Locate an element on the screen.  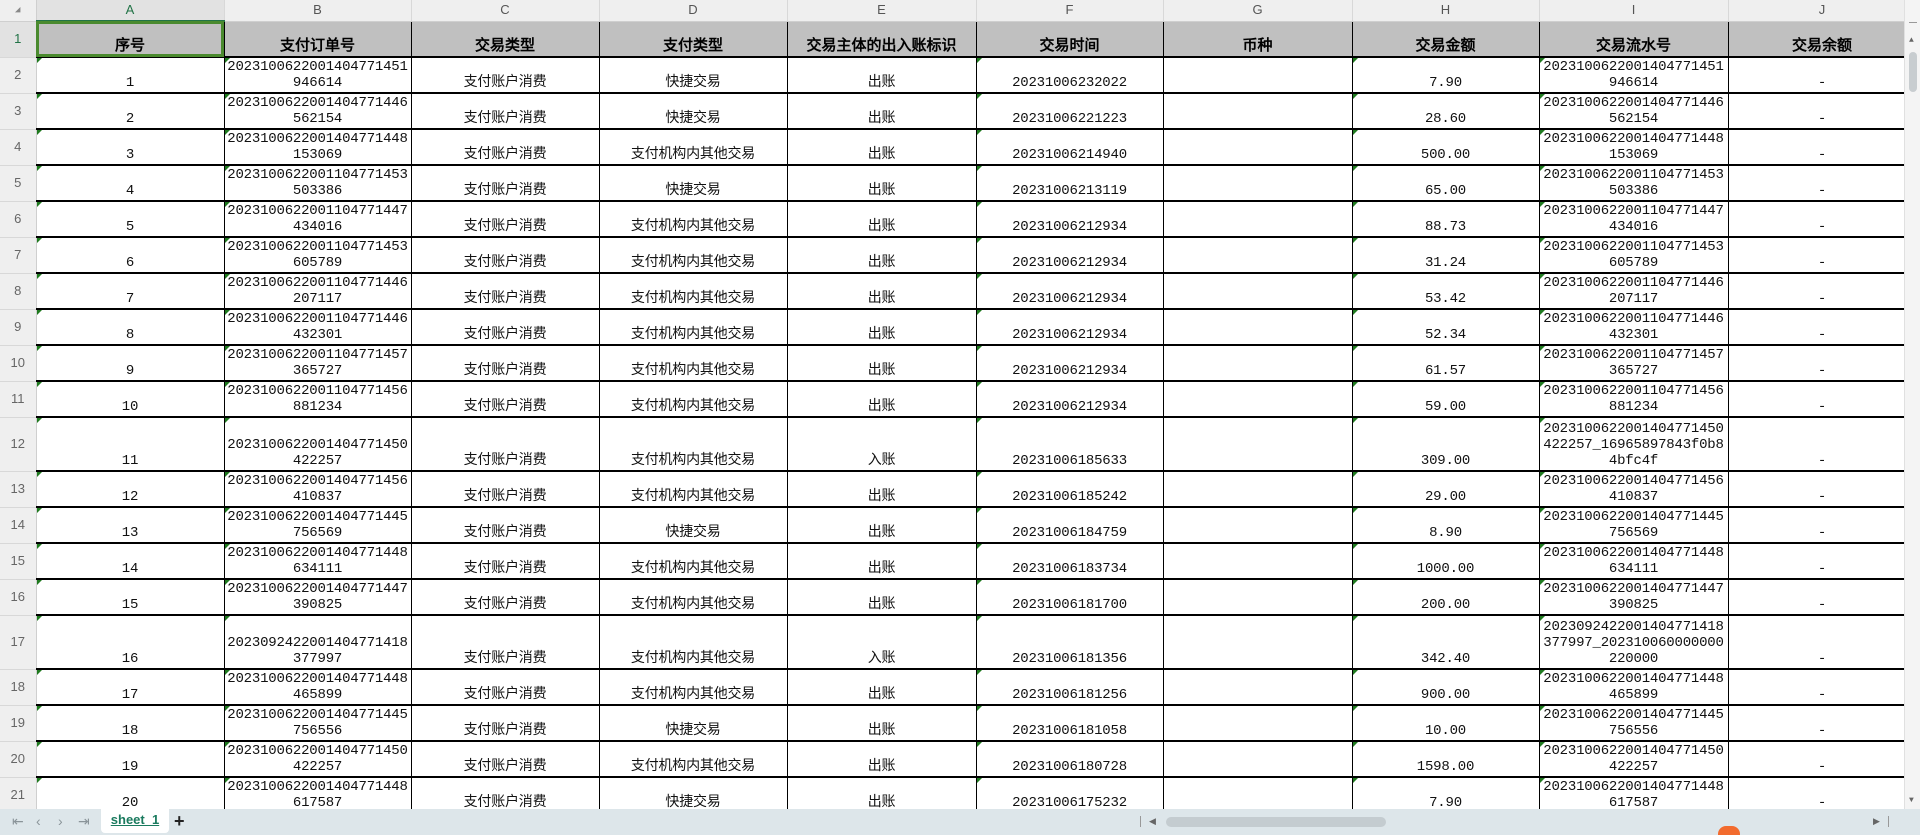
cell-order-no: 2023100622001404771451946614 is located at coordinates (318, 75).